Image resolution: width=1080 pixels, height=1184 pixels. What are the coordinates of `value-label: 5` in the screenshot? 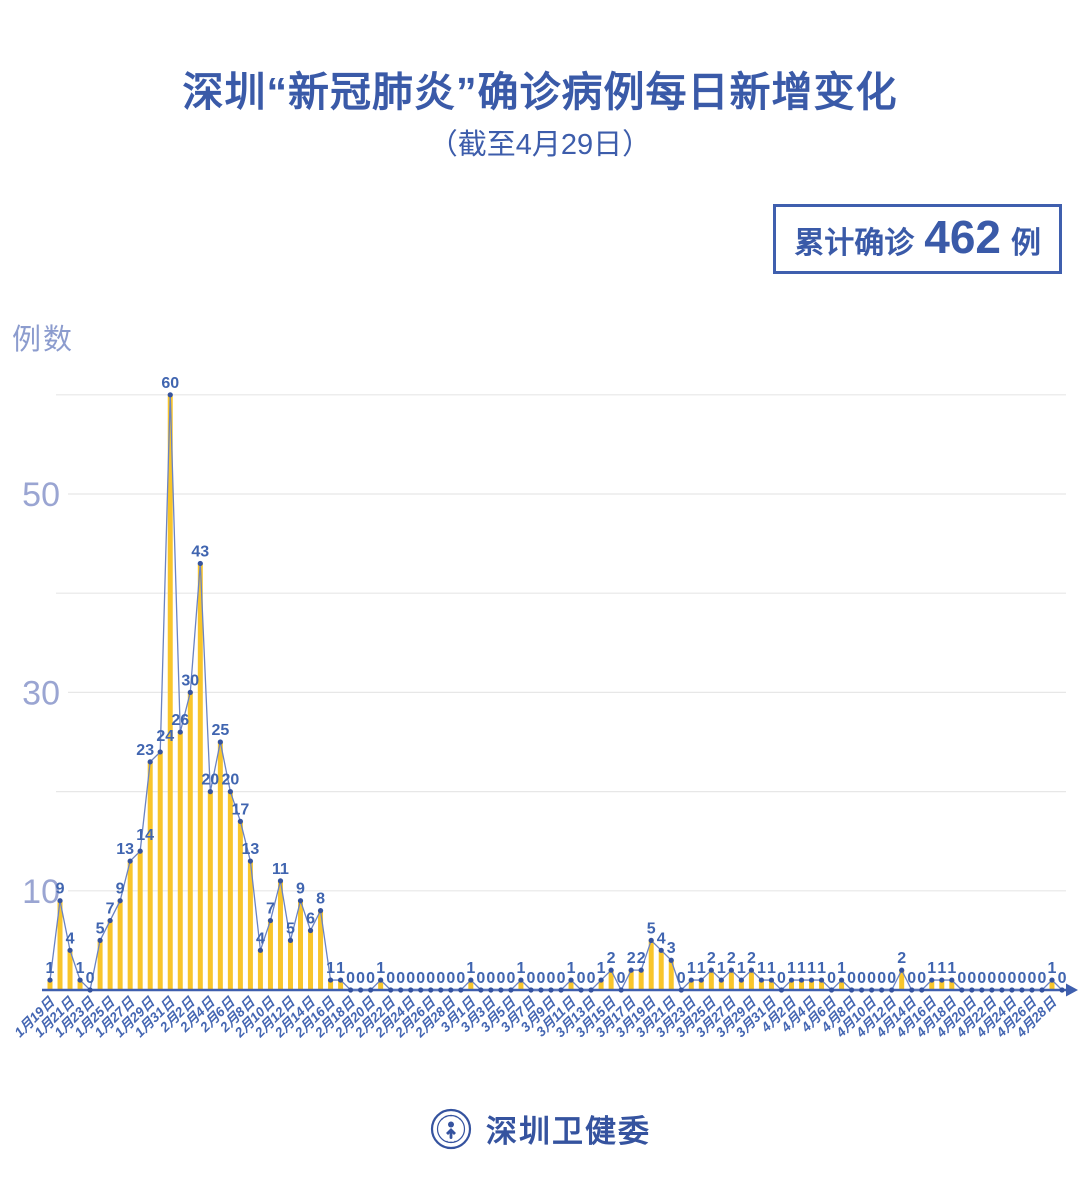 It's located at (100, 928).